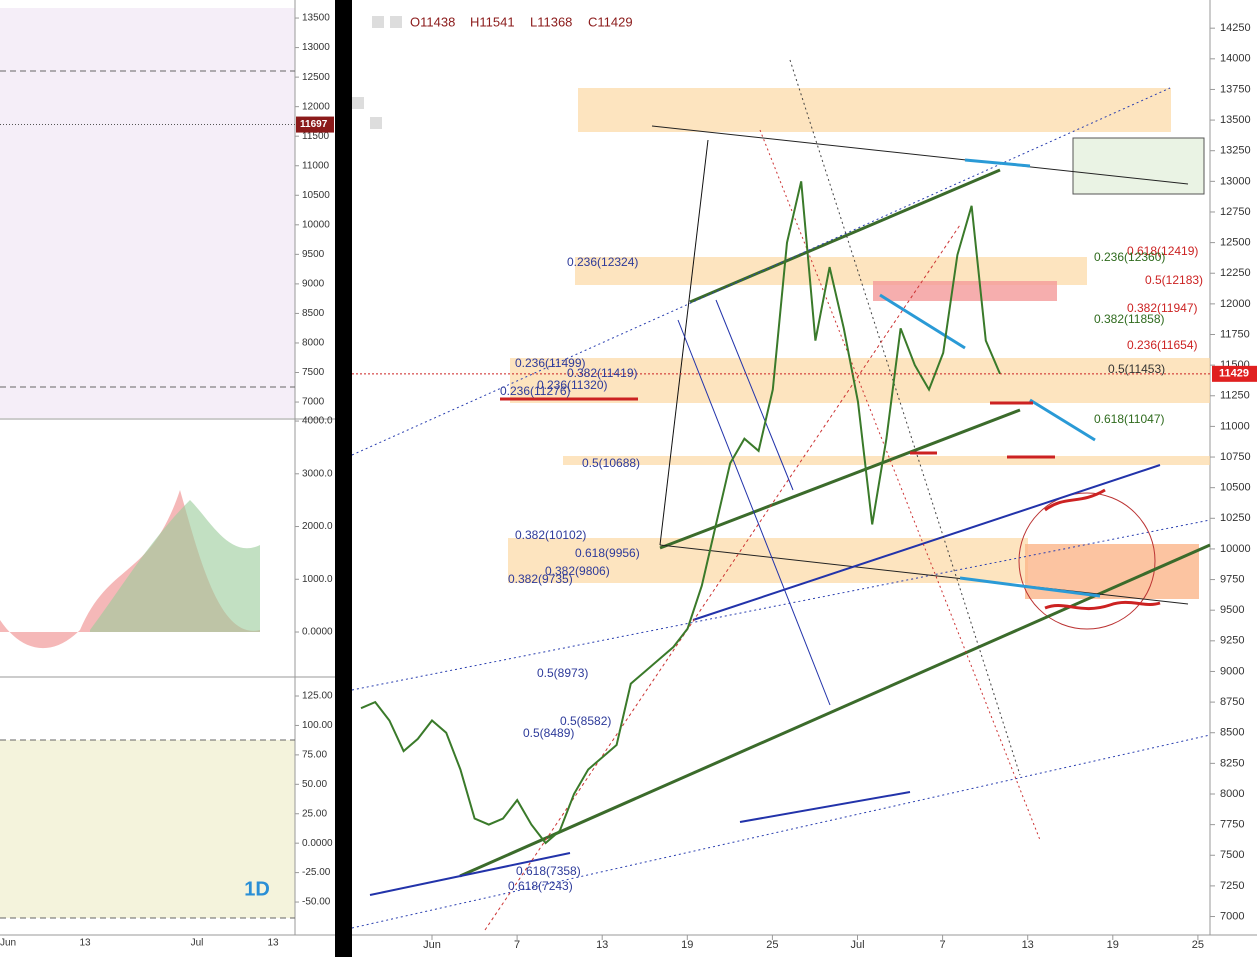 The width and height of the screenshot is (1257, 957). I want to click on y-tick-label: 100.00, so click(317, 725).